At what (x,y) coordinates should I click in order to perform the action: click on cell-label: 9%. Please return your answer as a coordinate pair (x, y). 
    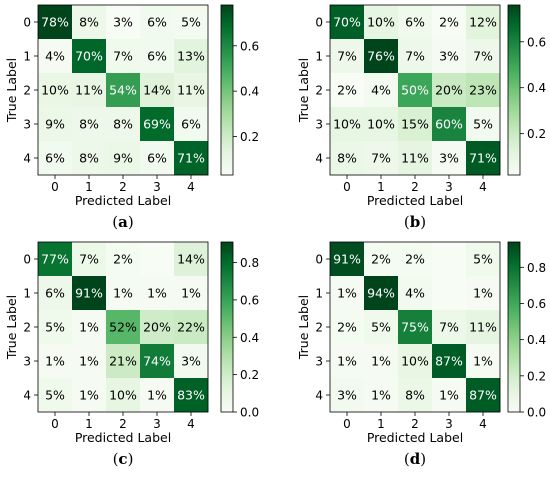
    Looking at the image, I should click on (123, 158).